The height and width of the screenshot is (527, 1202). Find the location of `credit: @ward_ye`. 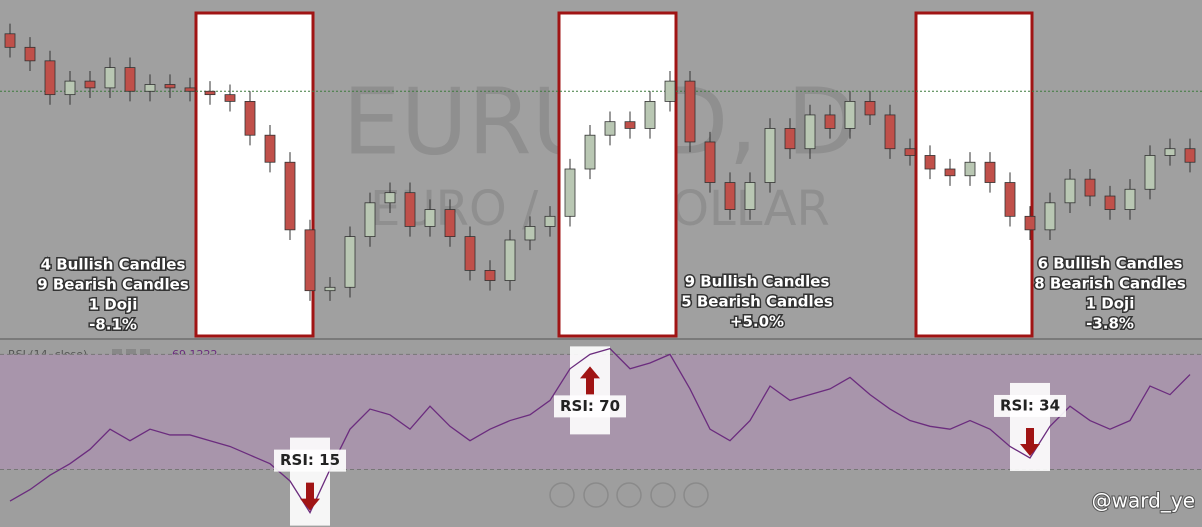

credit: @ward_ye is located at coordinates (1143, 501).